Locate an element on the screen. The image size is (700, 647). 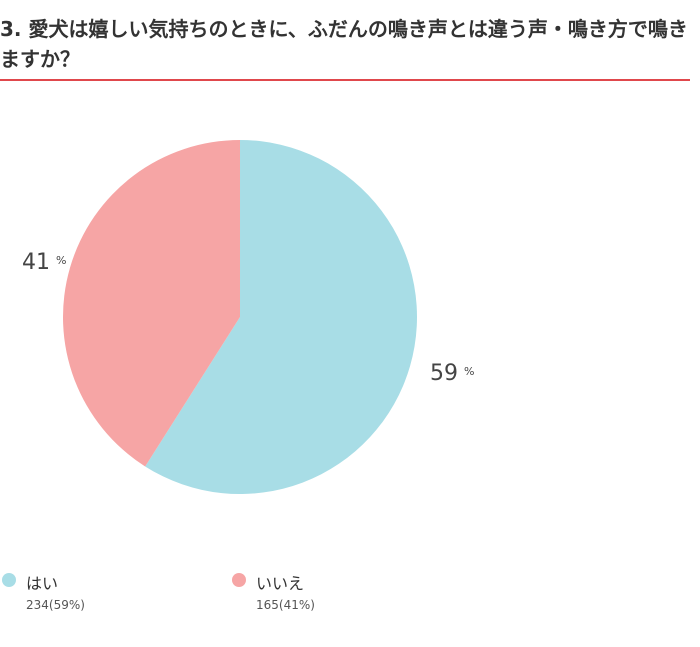
percent-label-no: 41% is located at coordinates (44, 262).